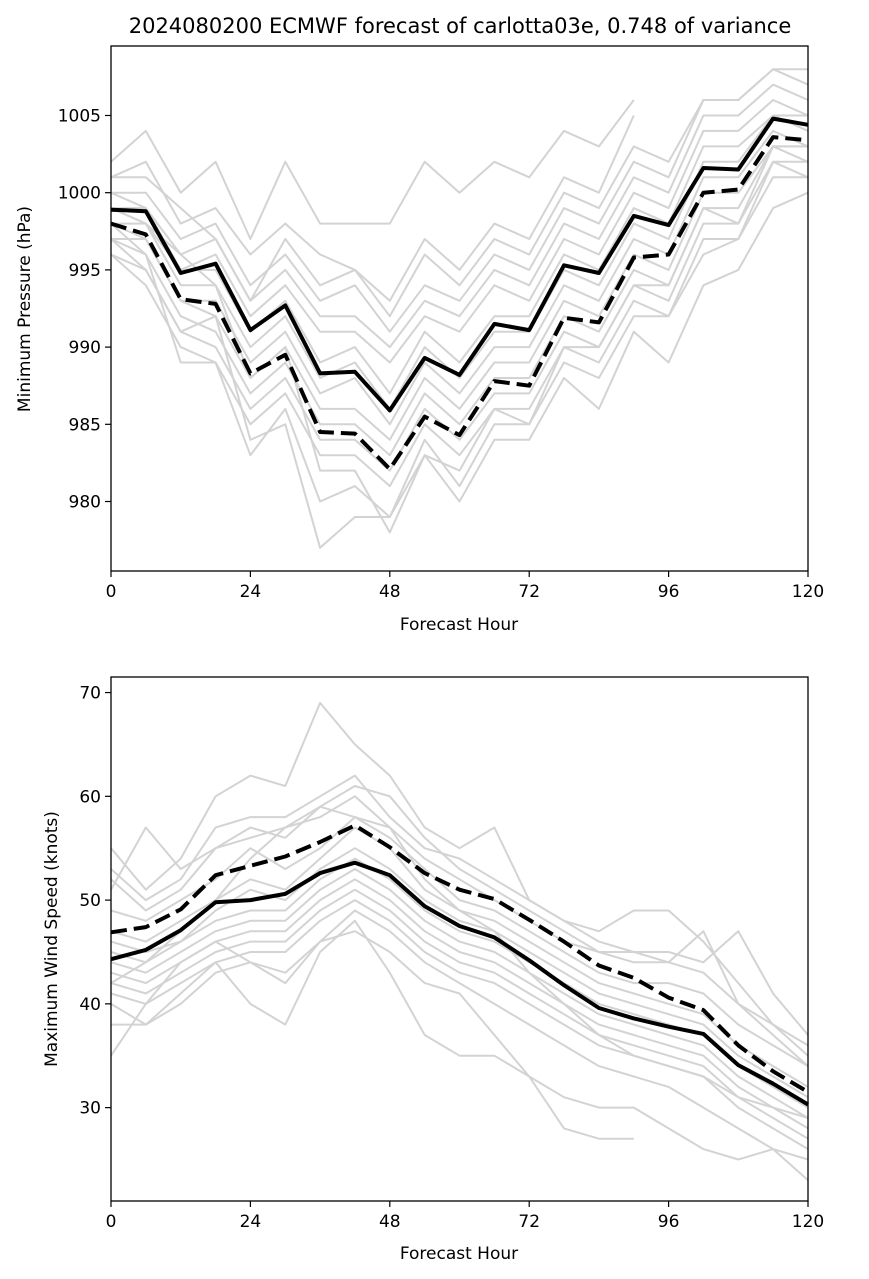 This screenshot has width=869, height=1279. I want to click on pressure-x-tick-label: 96, so click(669, 592).